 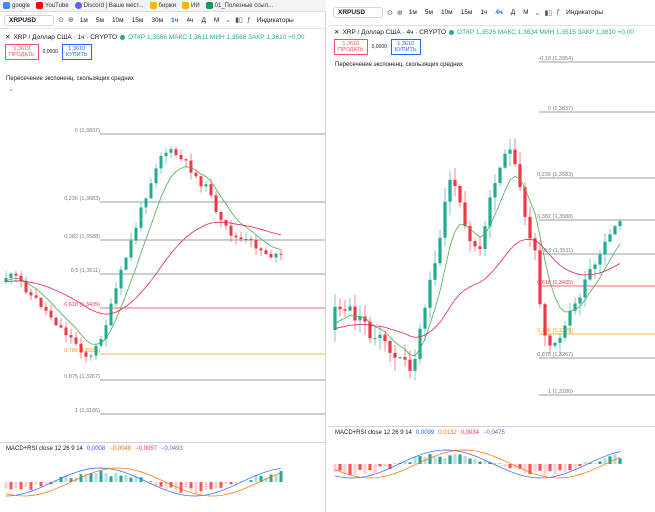 I want to click on chevron-up-icon: ⌃, so click(x=11, y=92).